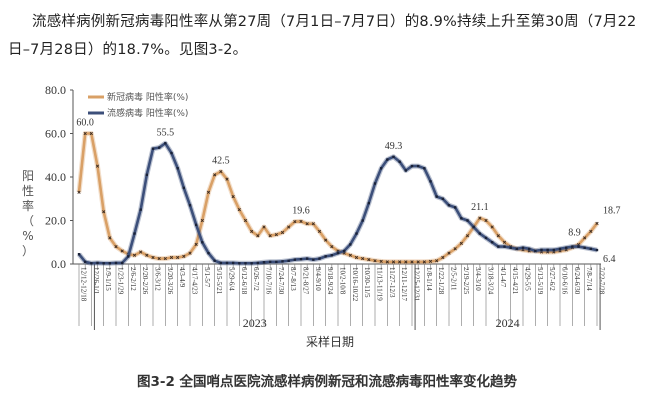  What do you see at coordinates (565, 281) in the screenshot?
I see `x-tick-label: 6/10-6/16` at bounding box center [565, 281].